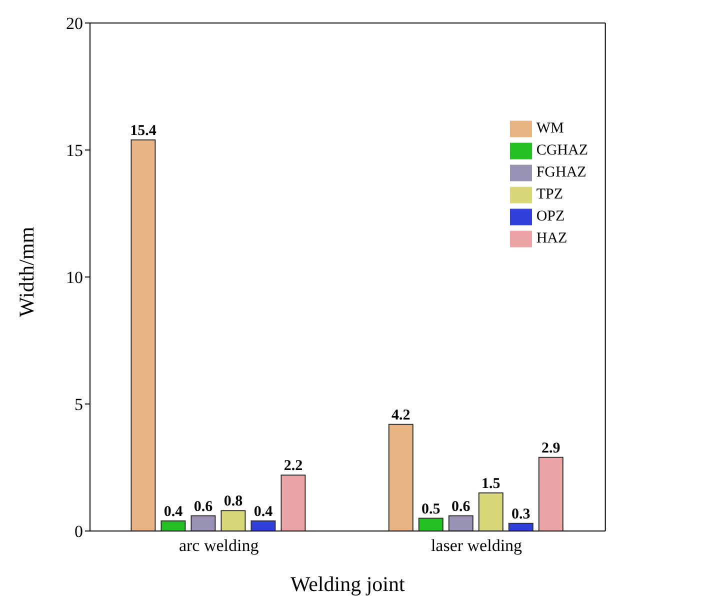 Image resolution: width=718 pixels, height=615 pixels. What do you see at coordinates (552, 238) in the screenshot?
I see `legend-label: HAZ` at bounding box center [552, 238].